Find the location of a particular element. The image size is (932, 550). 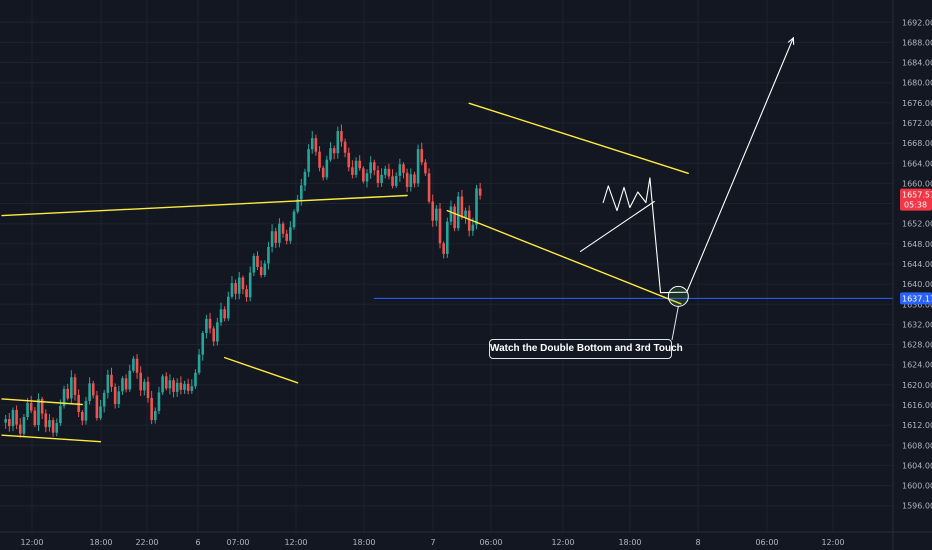

y-tick-label: 1676.000 is located at coordinates (917, 103).